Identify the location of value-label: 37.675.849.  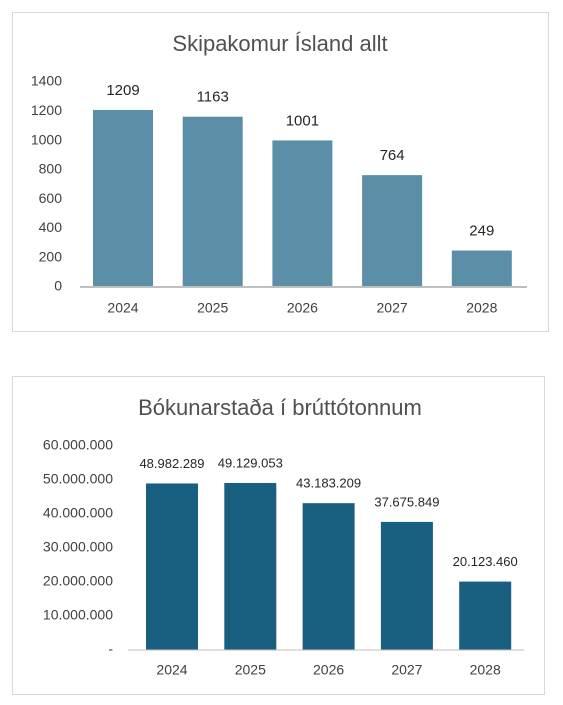
(406, 501).